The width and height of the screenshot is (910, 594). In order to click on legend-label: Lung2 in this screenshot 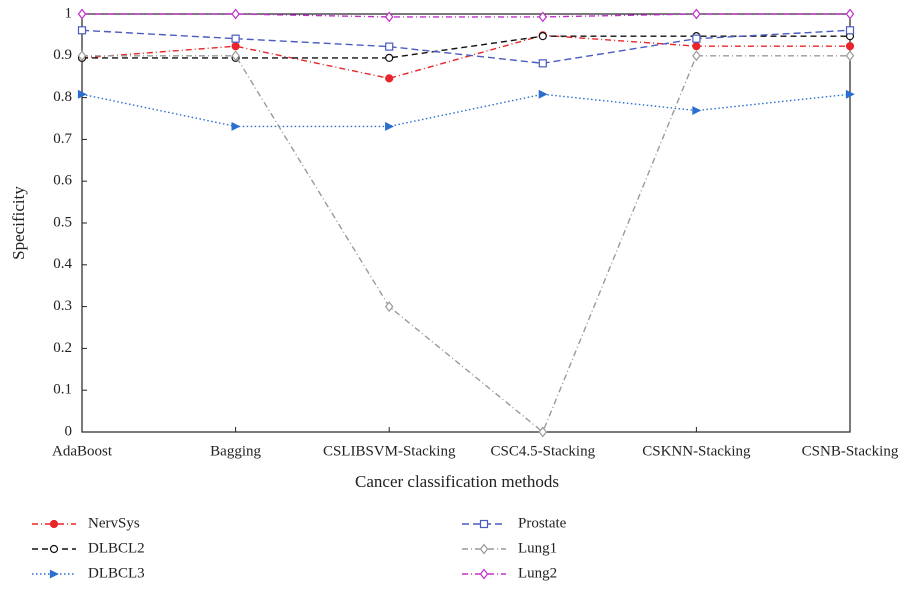, I will do `click(537, 573)`.